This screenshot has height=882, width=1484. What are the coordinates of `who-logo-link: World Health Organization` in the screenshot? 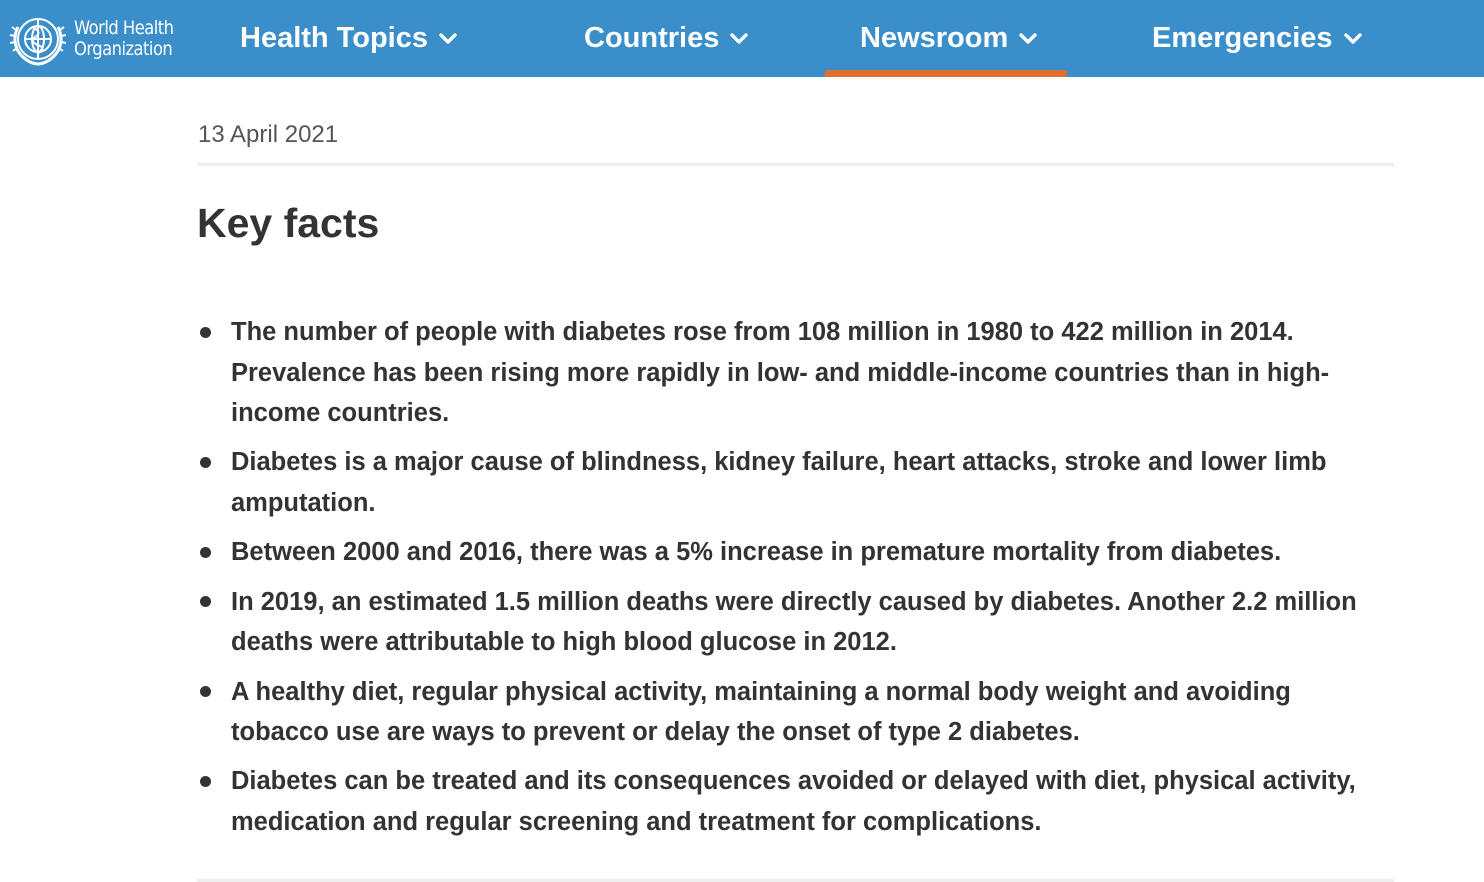 It's located at (98, 39).